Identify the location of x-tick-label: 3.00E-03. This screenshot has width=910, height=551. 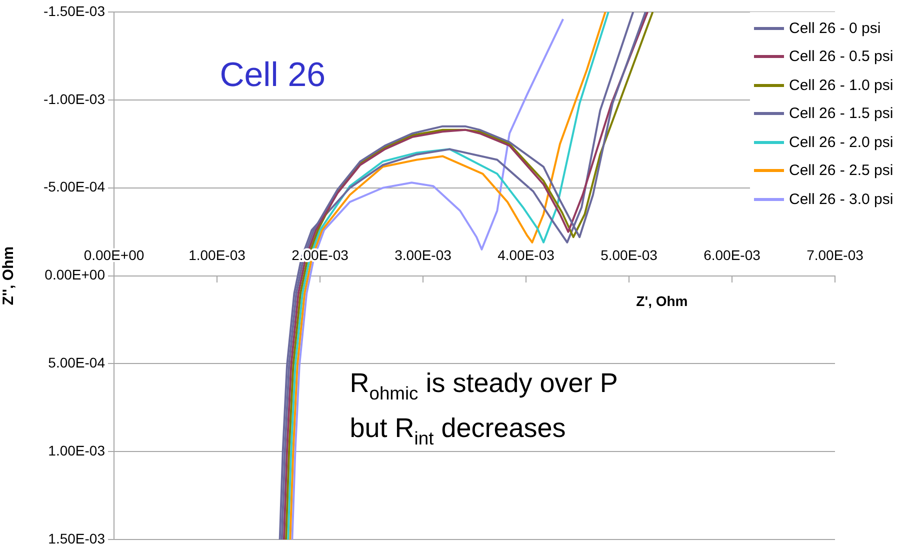
(423, 255).